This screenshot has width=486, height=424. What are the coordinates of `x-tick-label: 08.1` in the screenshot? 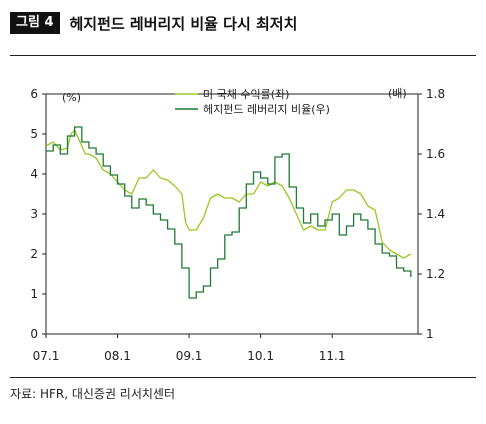 It's located at (117, 356).